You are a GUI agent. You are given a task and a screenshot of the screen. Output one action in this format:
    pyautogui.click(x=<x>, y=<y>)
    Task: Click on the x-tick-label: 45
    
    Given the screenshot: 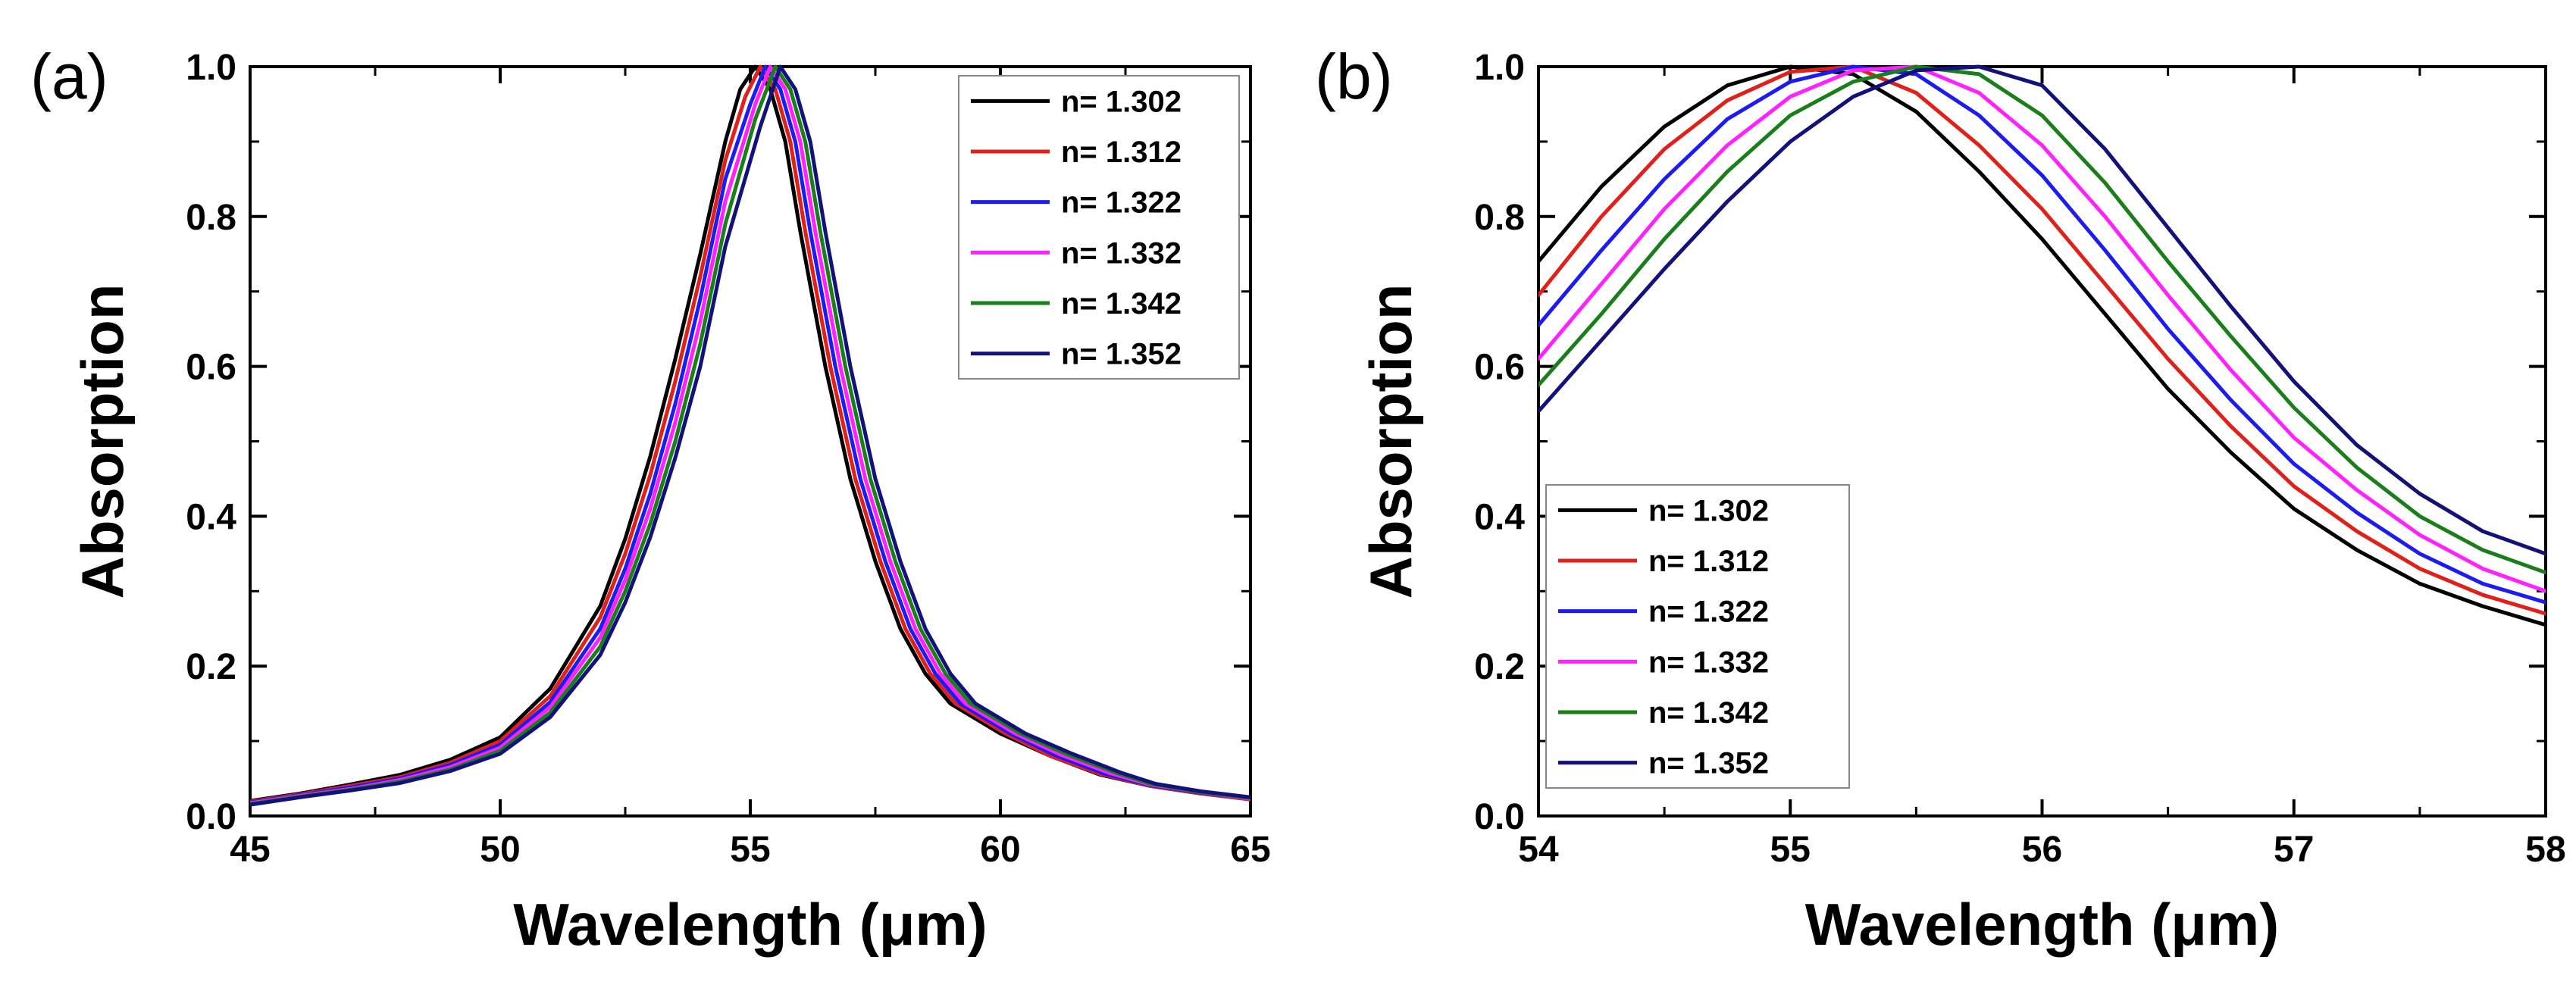 What is the action you would take?
    pyautogui.click(x=250, y=850)
    